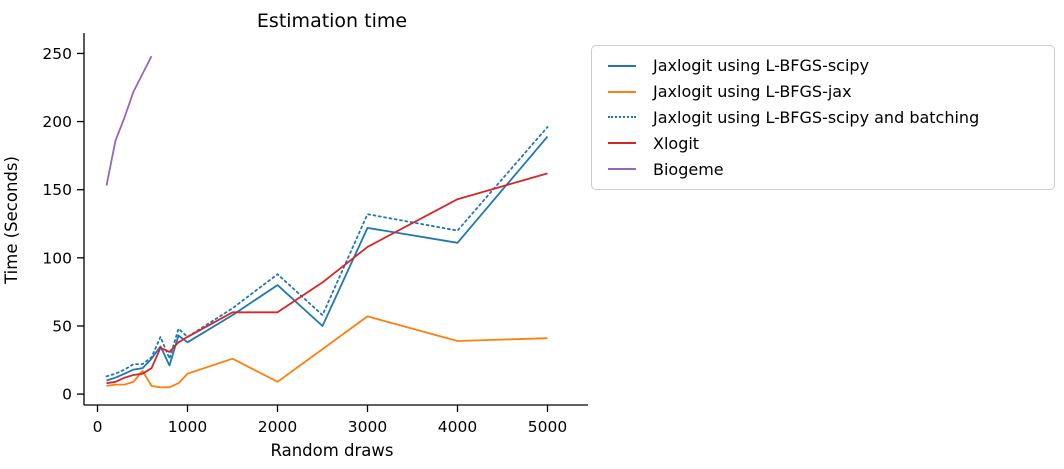  What do you see at coordinates (187, 427) in the screenshot?
I see `x-tick-label: 1000` at bounding box center [187, 427].